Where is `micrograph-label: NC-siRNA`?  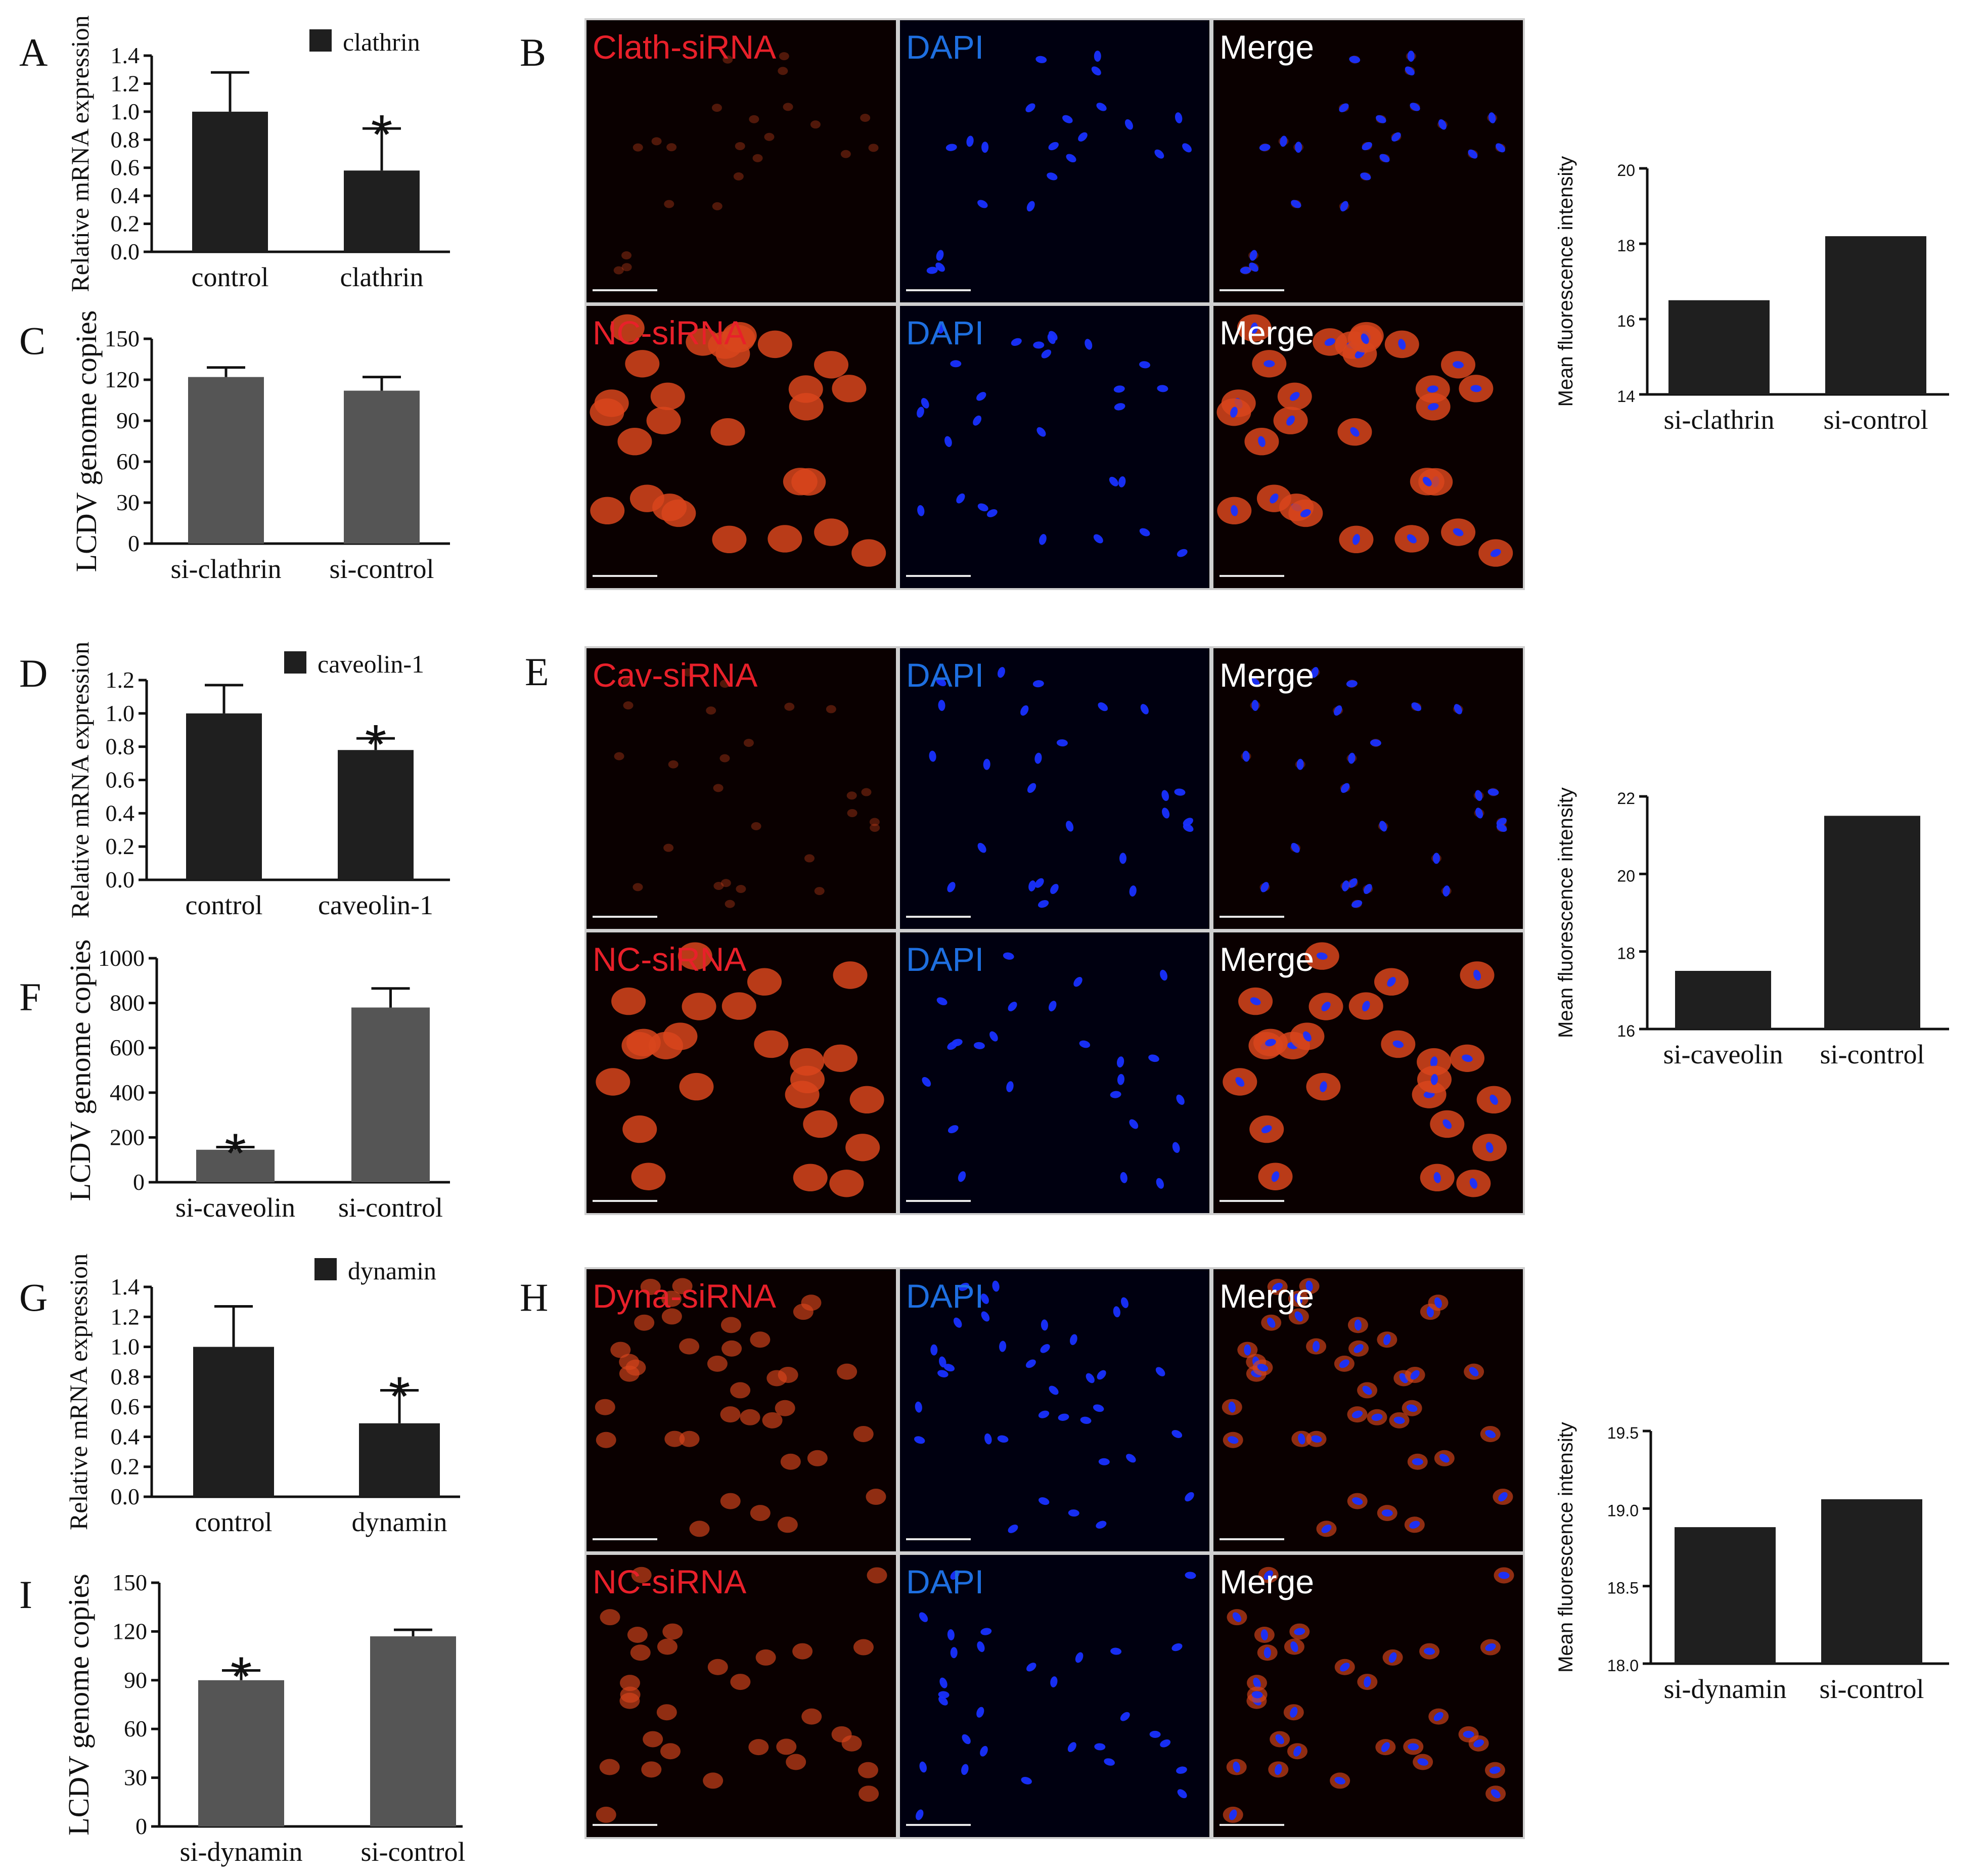 micrograph-label: NC-siRNA is located at coordinates (669, 960).